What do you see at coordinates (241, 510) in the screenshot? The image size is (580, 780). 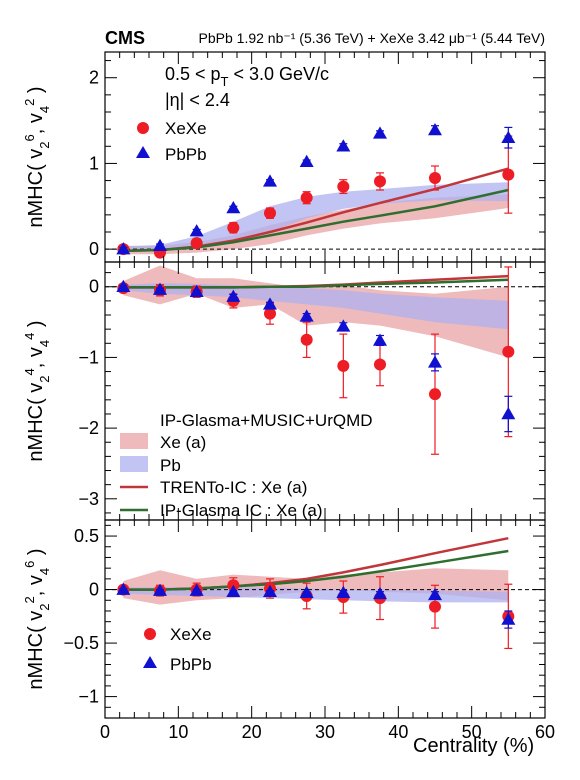 I see `legend-glasma-label: IP-Glasma IC : Xe (a)` at bounding box center [241, 510].